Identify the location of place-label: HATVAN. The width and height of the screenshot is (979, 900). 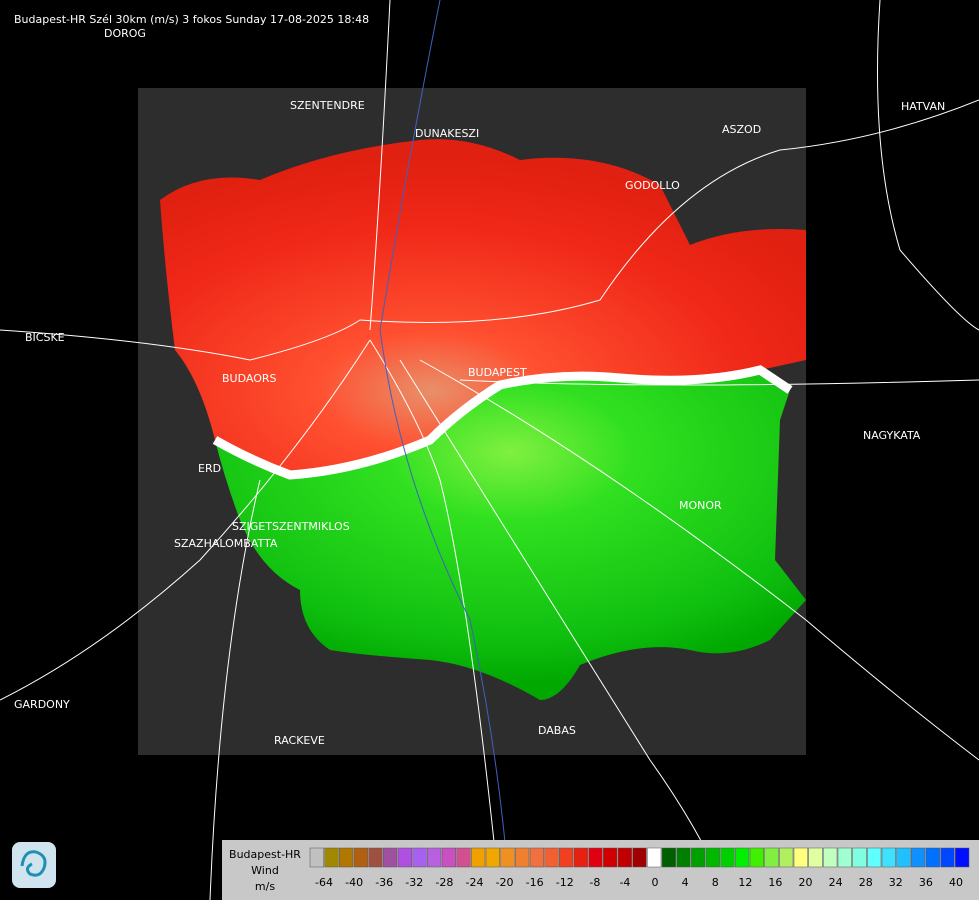
(923, 106).